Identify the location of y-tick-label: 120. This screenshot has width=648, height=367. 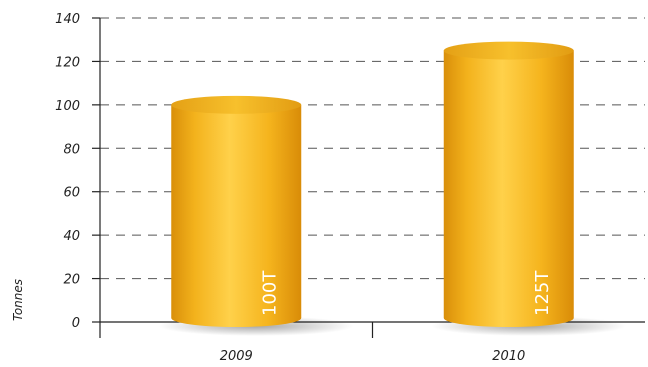
(67, 62).